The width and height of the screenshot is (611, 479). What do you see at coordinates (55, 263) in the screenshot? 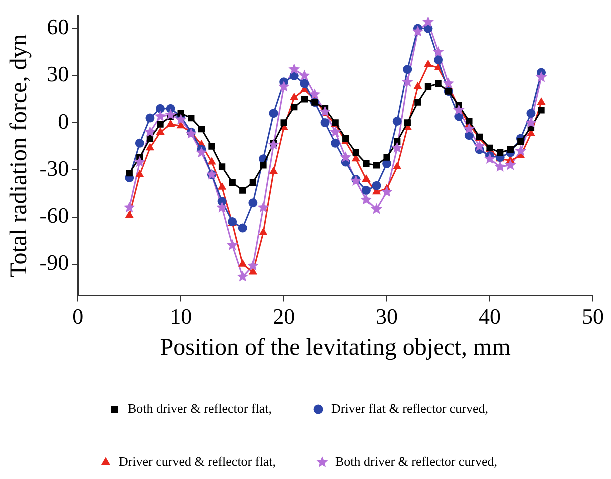
I see `y-tick-label: -90` at bounding box center [55, 263].